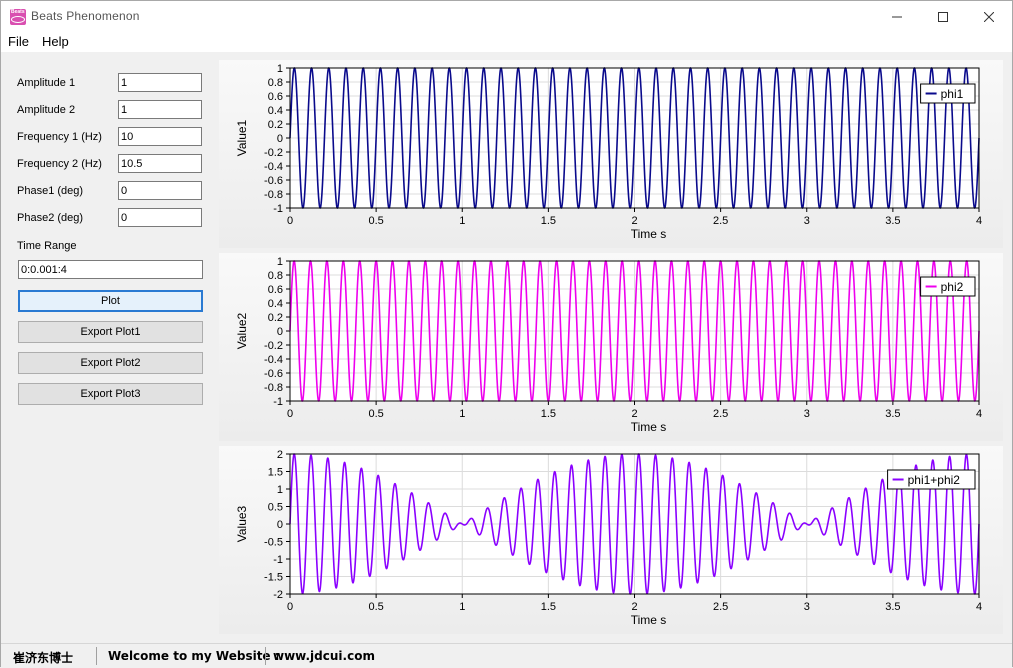 The height and width of the screenshot is (668, 1013). Describe the element at coordinates (18, 41) in the screenshot. I see `menu-file: File` at that location.